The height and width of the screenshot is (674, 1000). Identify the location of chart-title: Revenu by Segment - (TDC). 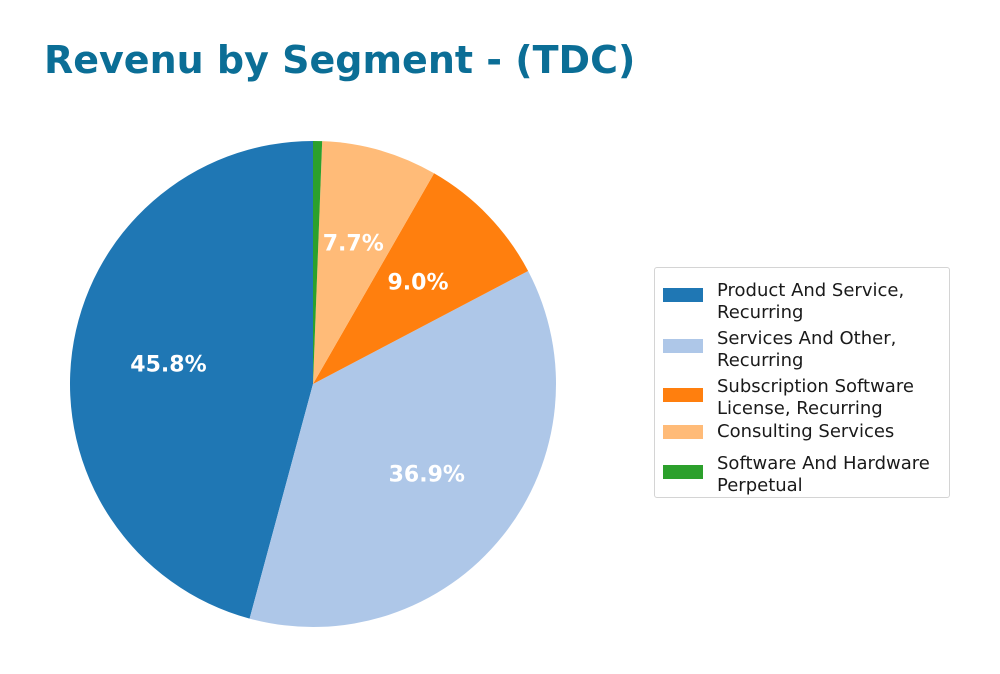
(340, 60).